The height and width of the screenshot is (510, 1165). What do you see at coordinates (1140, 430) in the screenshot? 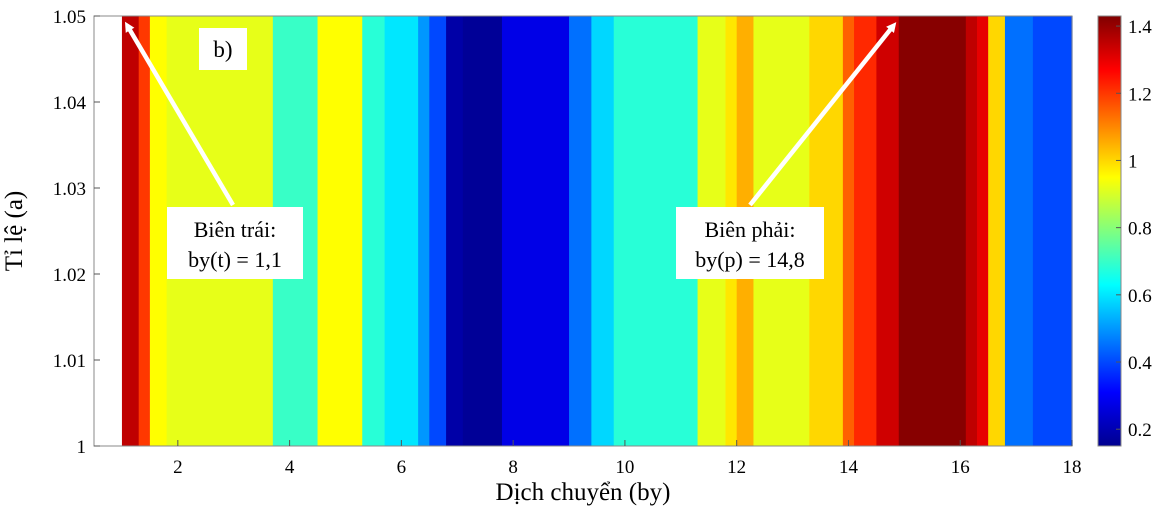
I see `colorbar-tick-label: 0.2` at bounding box center [1140, 430].